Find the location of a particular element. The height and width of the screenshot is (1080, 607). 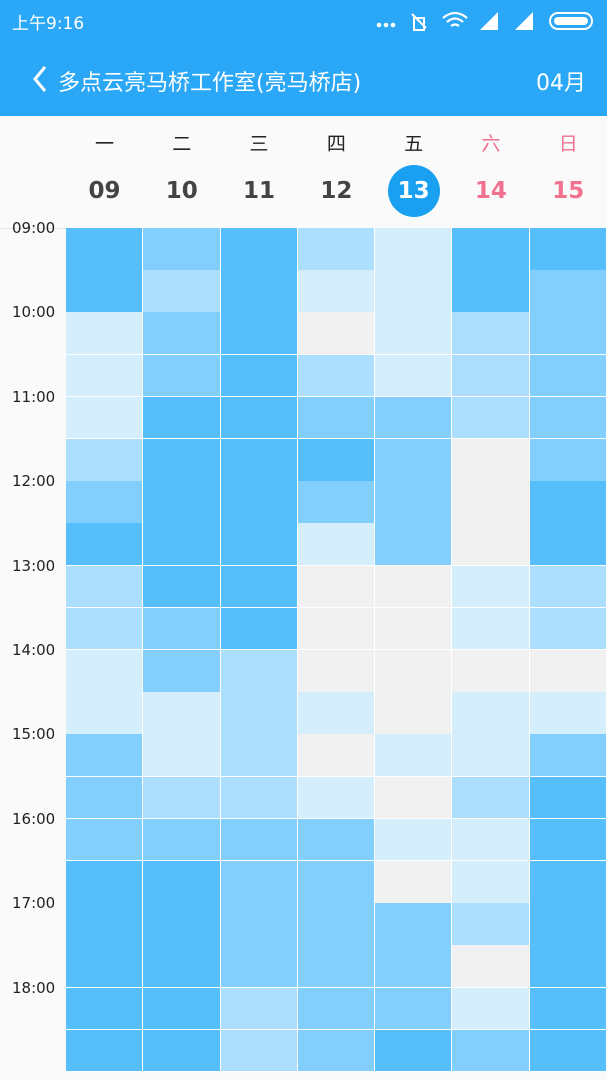

back-button is located at coordinates (40, 79).